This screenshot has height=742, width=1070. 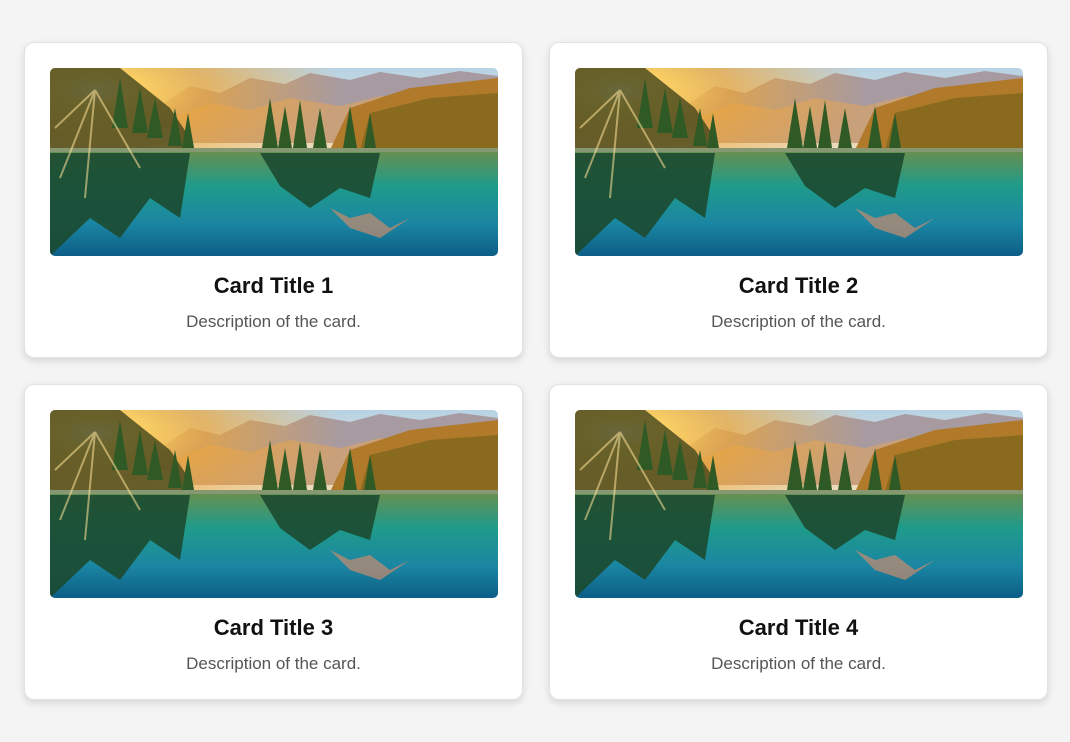 What do you see at coordinates (798, 627) in the screenshot?
I see `card-title: Card Title 4` at bounding box center [798, 627].